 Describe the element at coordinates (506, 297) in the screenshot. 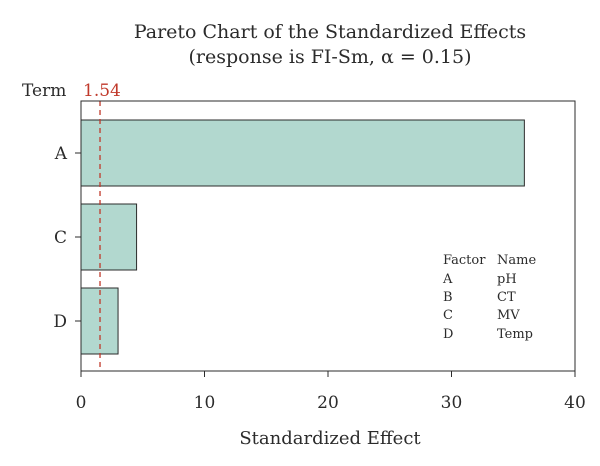

I see `legend-name-ct: CT` at that location.